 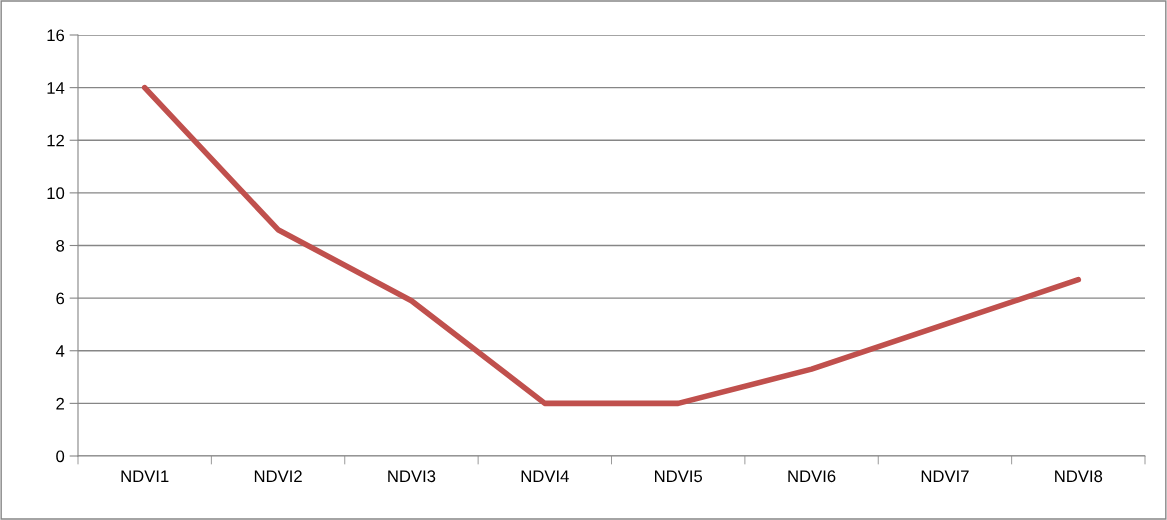 What do you see at coordinates (412, 476) in the screenshot?
I see `x-tick-label: NDVI3` at bounding box center [412, 476].